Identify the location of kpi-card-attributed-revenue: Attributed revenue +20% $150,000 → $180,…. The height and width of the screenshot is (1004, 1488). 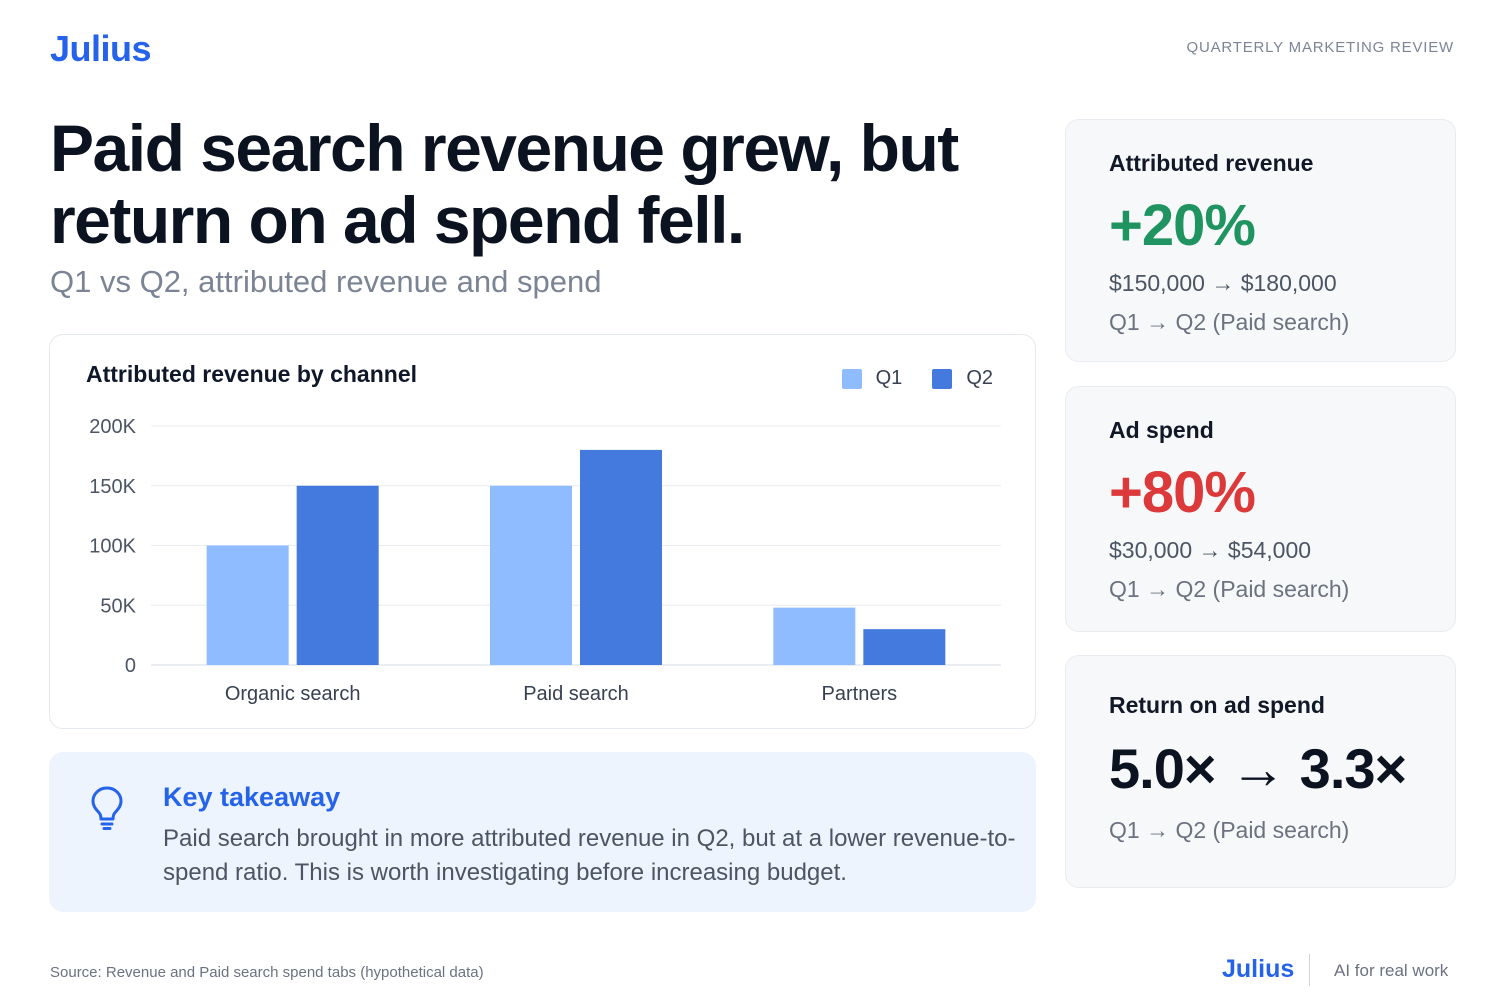
(1260, 240).